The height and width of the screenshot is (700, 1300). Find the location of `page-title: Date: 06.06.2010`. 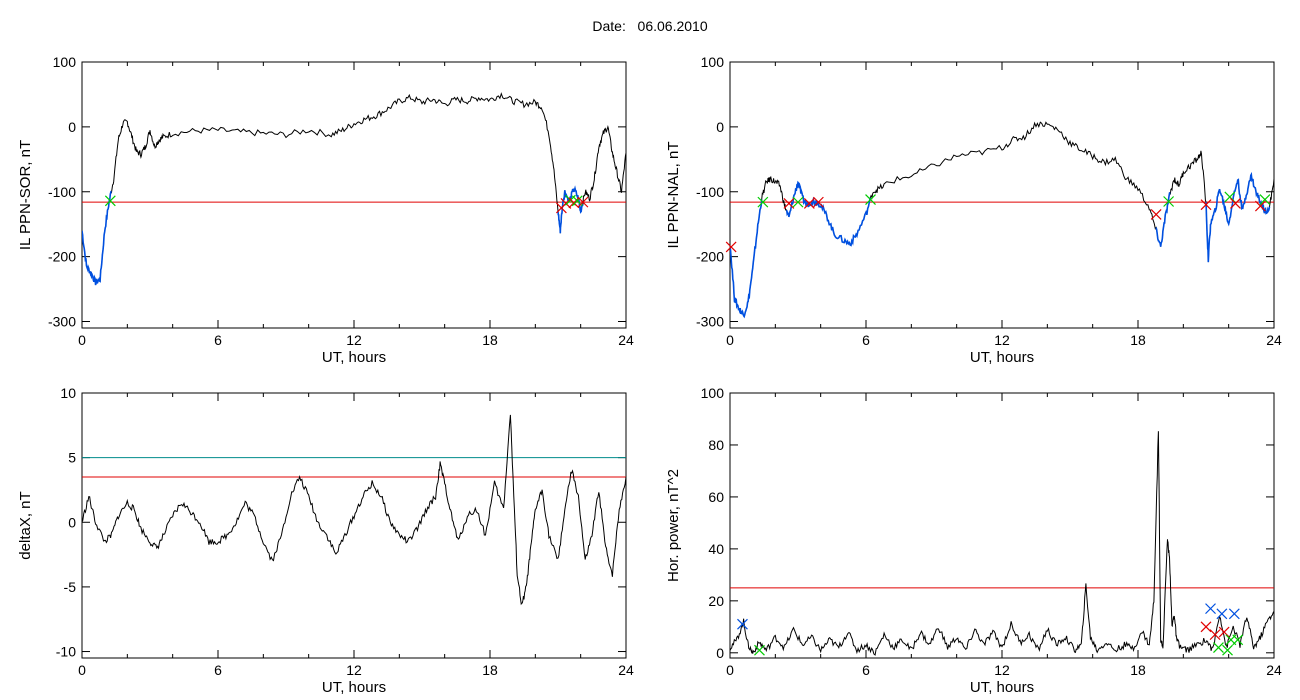

page-title: Date: 06.06.2010 is located at coordinates (650, 26).